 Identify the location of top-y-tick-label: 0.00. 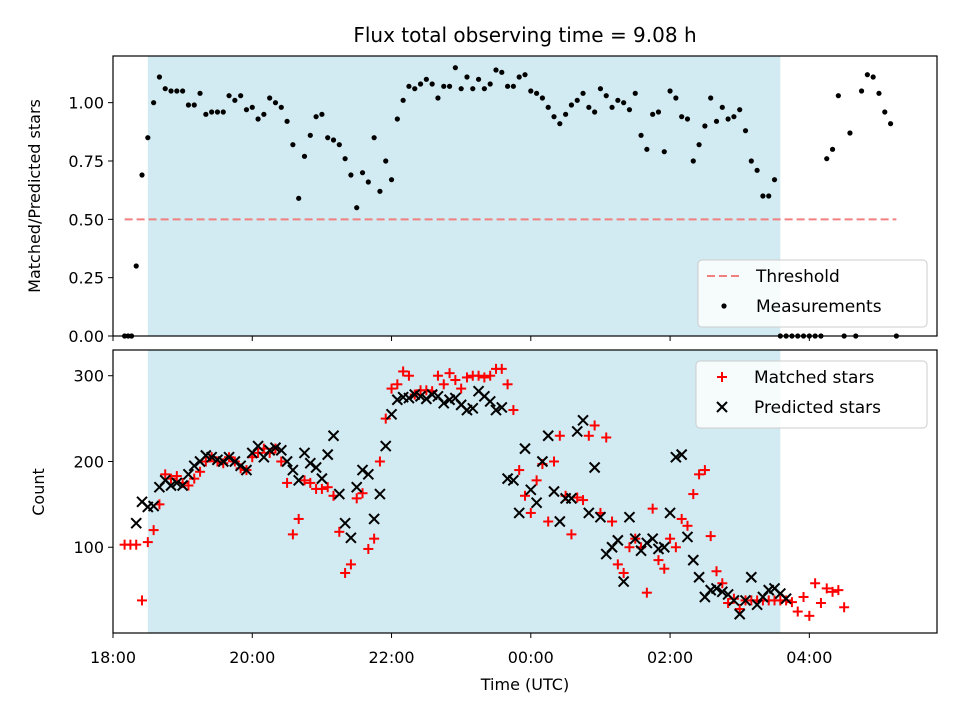
(86, 336).